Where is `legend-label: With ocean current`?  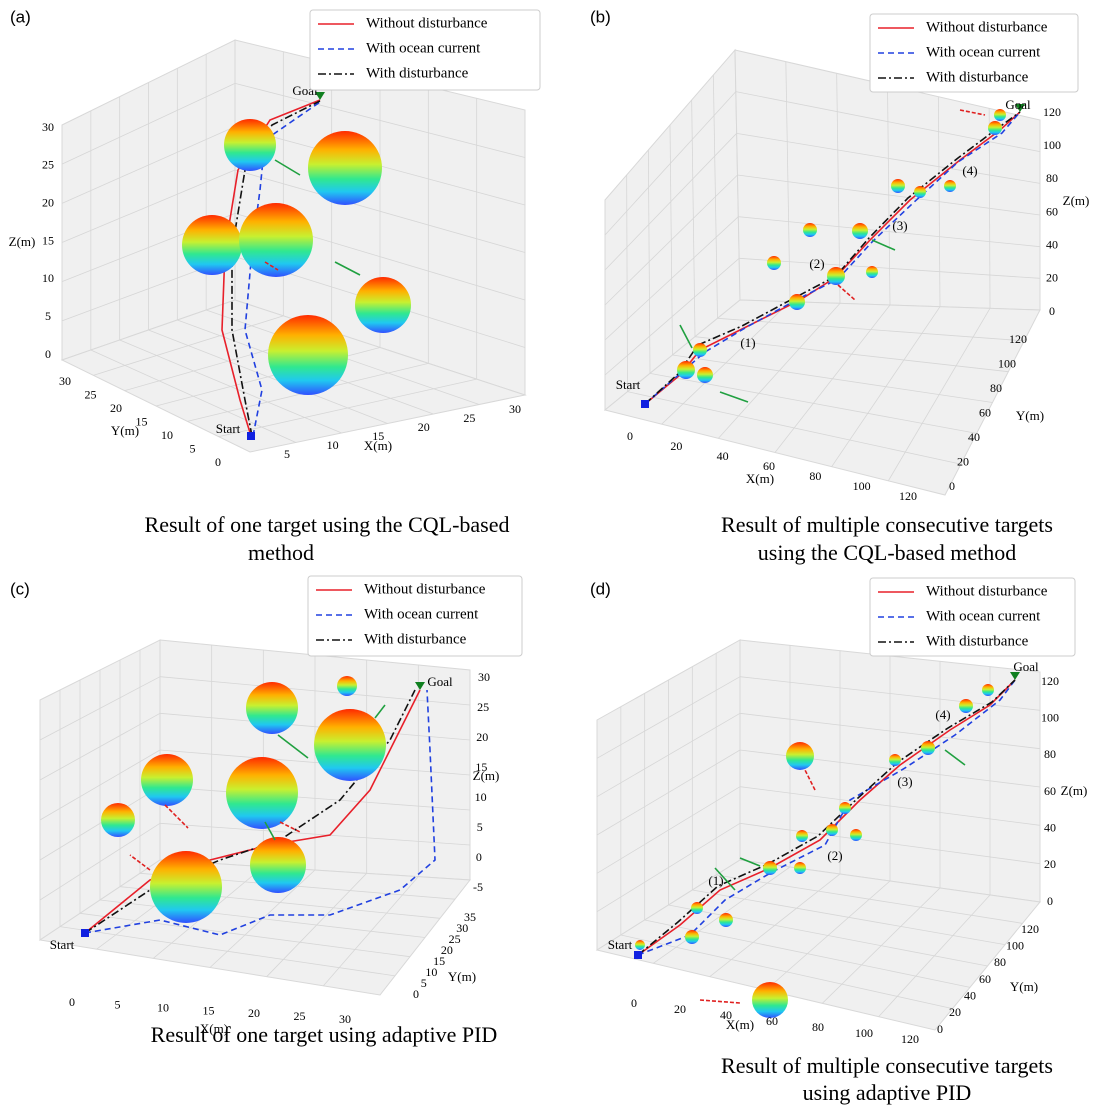
legend-label: With ocean current is located at coordinates (983, 52).